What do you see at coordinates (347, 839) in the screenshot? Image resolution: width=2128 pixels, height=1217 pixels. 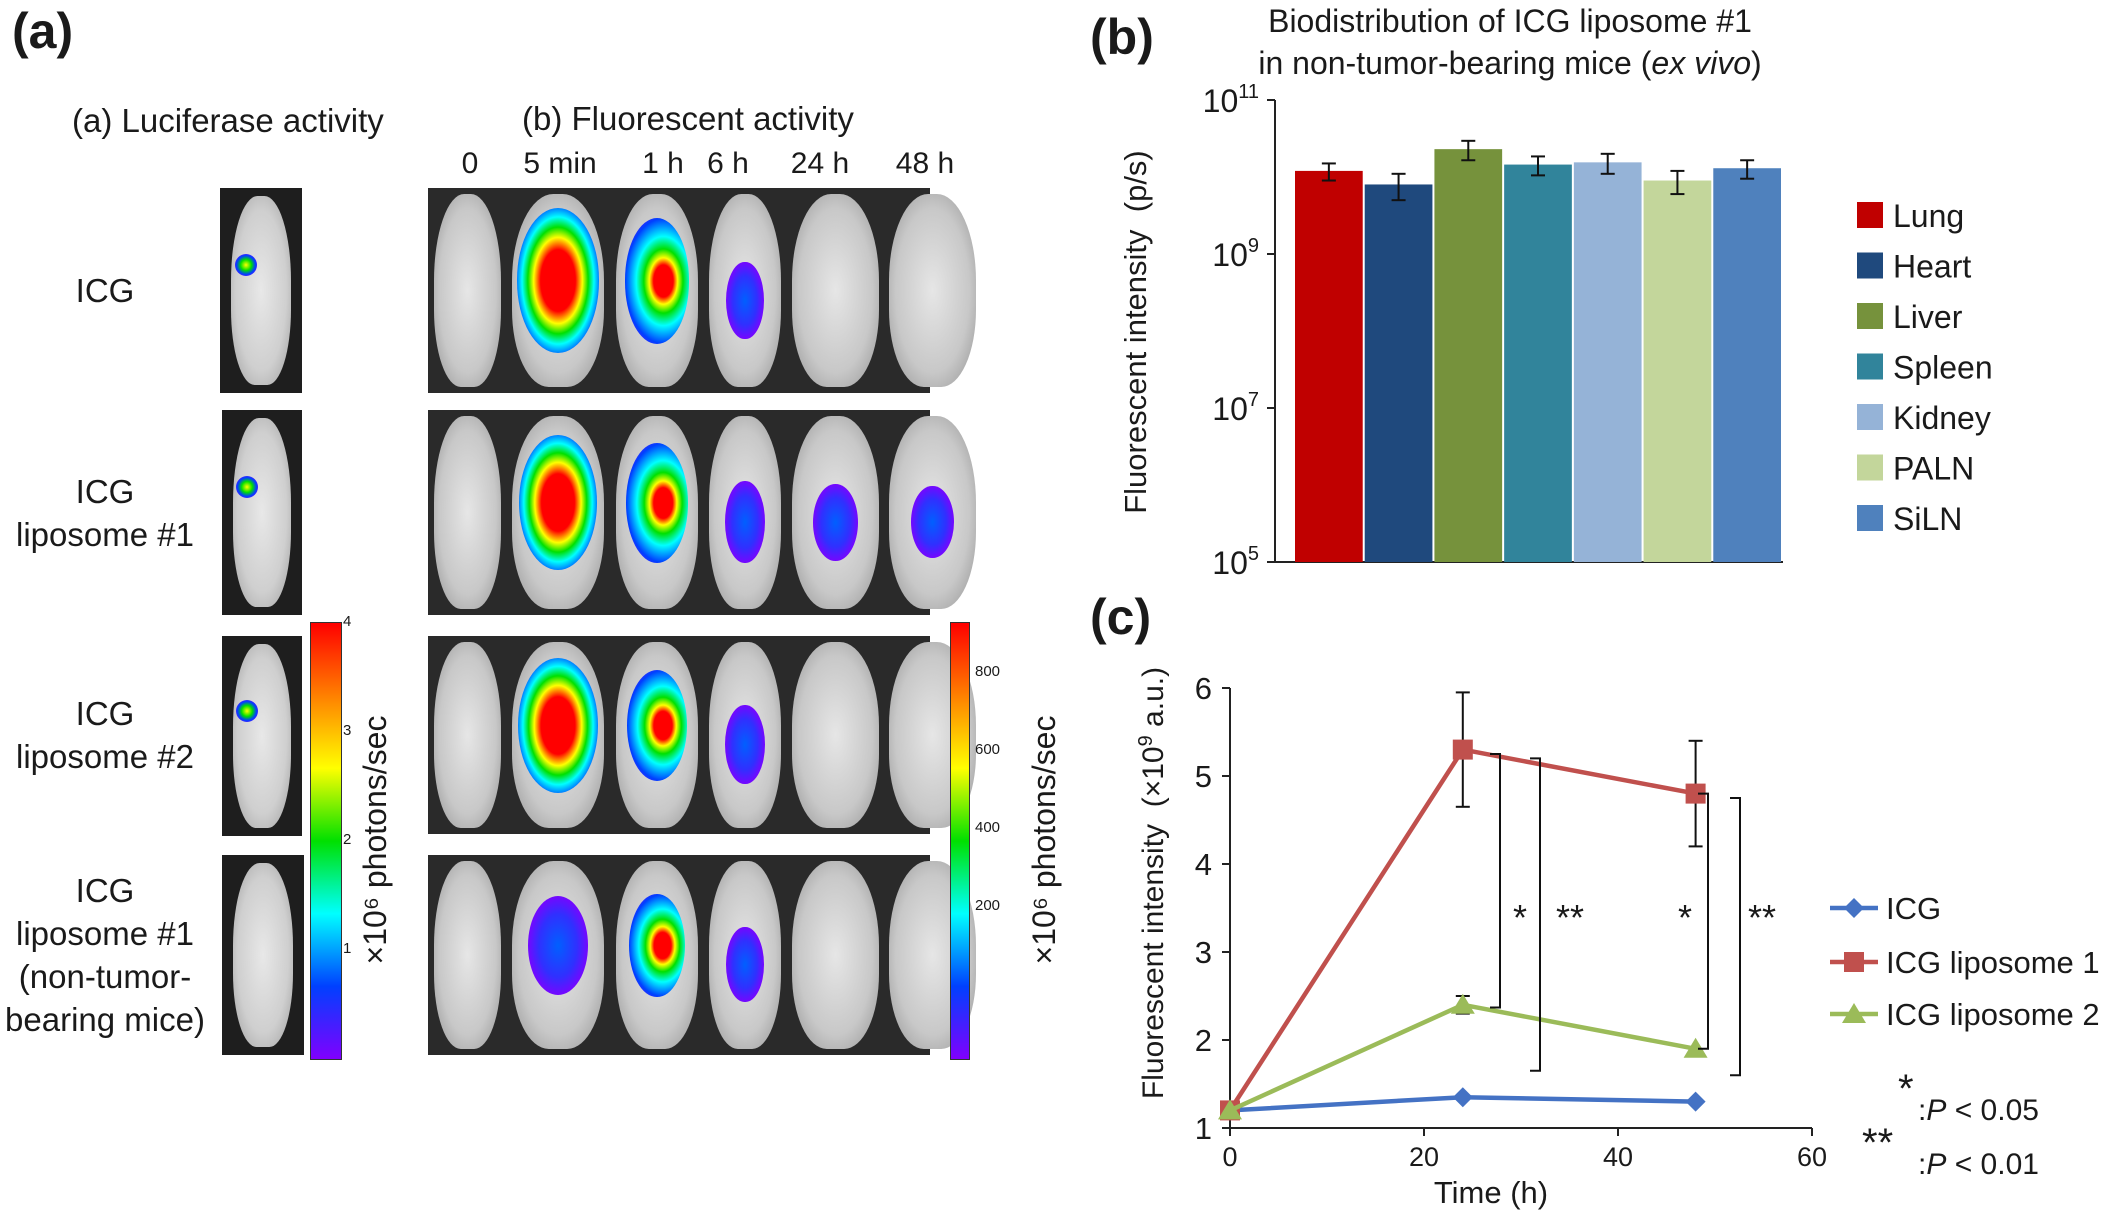 I see `colorbar-left-tick: 2` at bounding box center [347, 839].